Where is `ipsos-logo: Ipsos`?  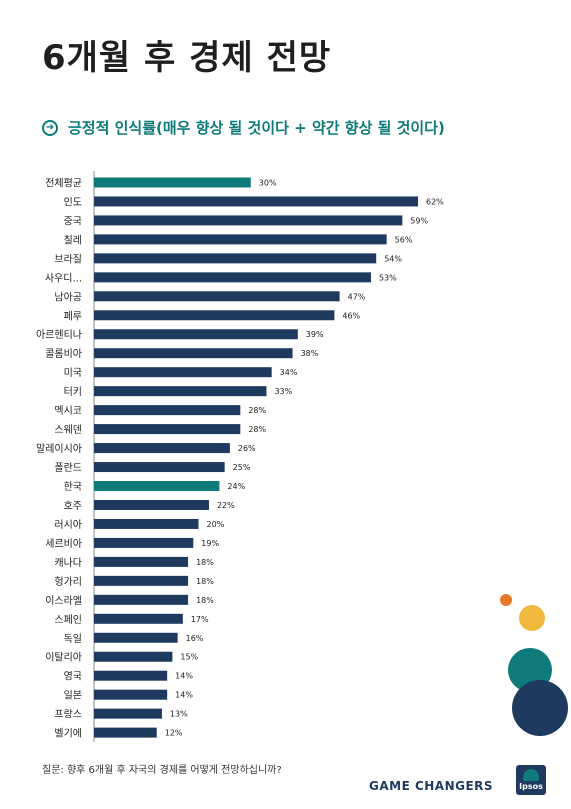 ipsos-logo: Ipsos is located at coordinates (531, 780).